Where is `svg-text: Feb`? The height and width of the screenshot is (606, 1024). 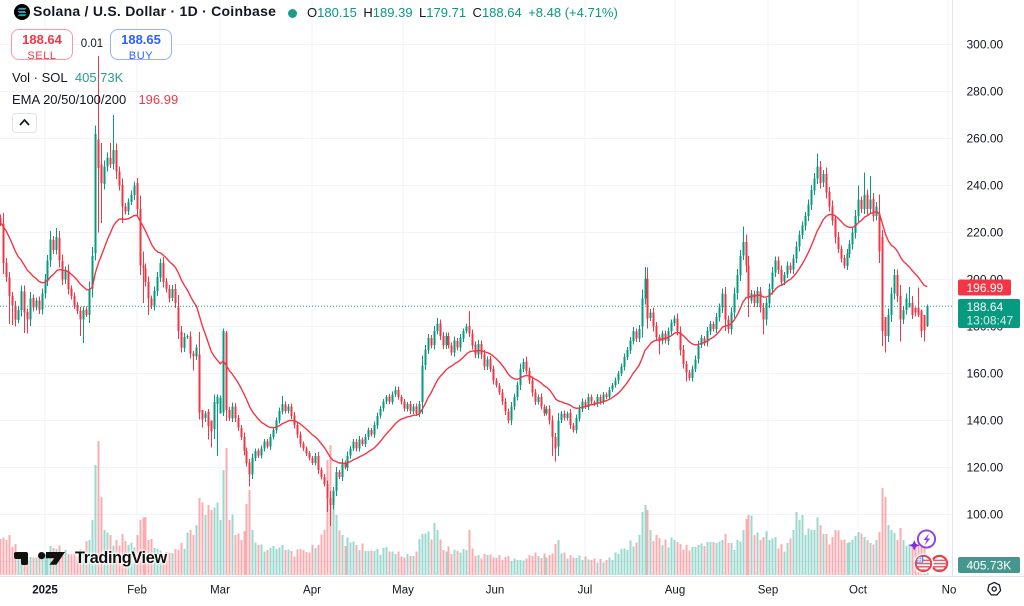
svg-text: Feb is located at coordinates (137, 591).